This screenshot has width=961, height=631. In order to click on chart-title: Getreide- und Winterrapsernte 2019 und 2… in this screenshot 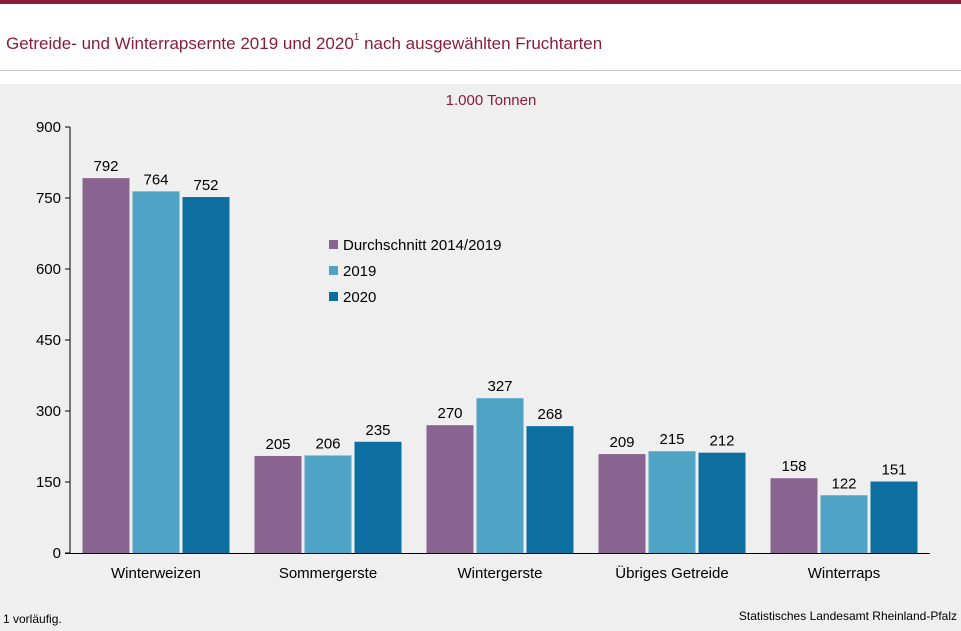, I will do `click(304, 43)`.